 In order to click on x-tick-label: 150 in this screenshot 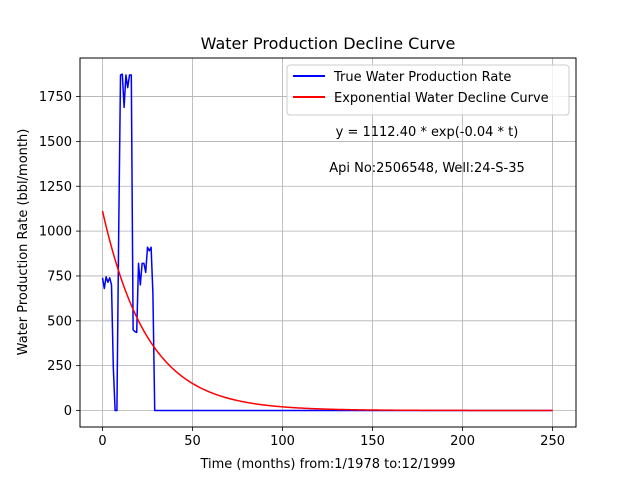, I will do `click(372, 441)`.